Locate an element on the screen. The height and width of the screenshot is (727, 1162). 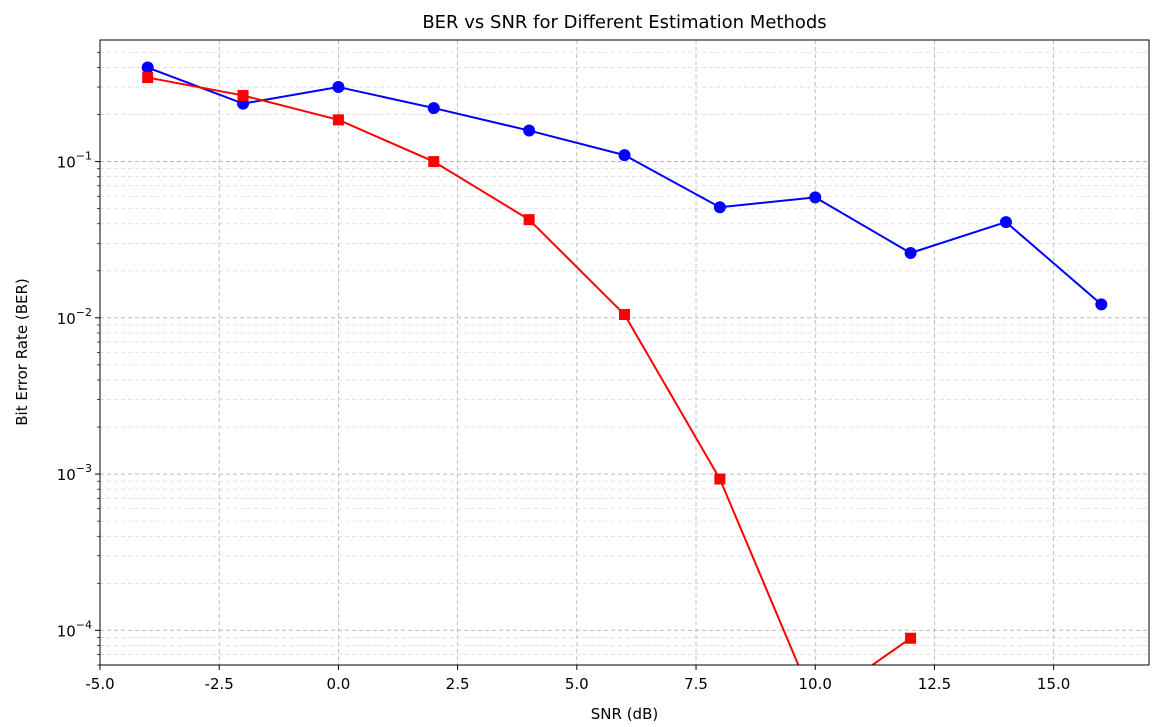
y-tick-label-exponent: −1 is located at coordinates (84, 156).